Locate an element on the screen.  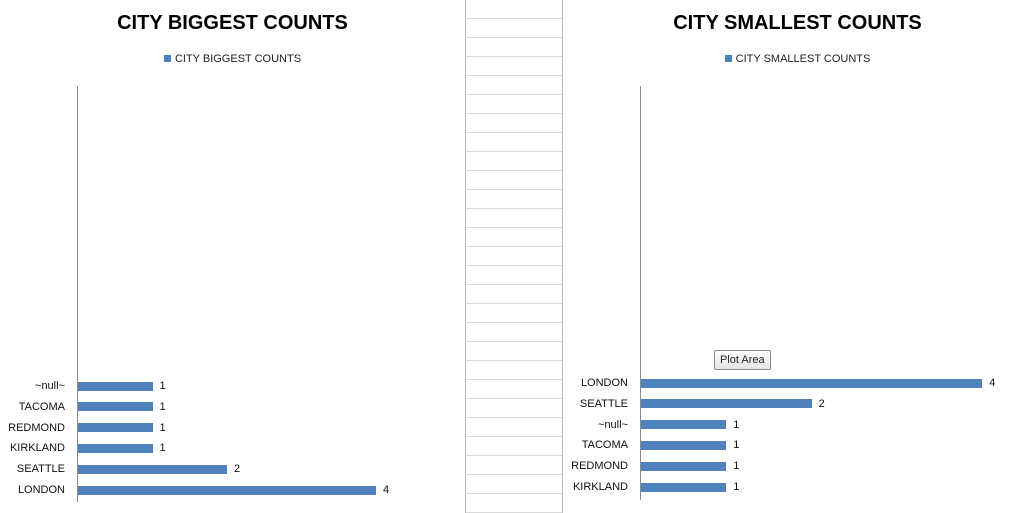
plot-area-tooltip: Plot Area is located at coordinates (742, 360).